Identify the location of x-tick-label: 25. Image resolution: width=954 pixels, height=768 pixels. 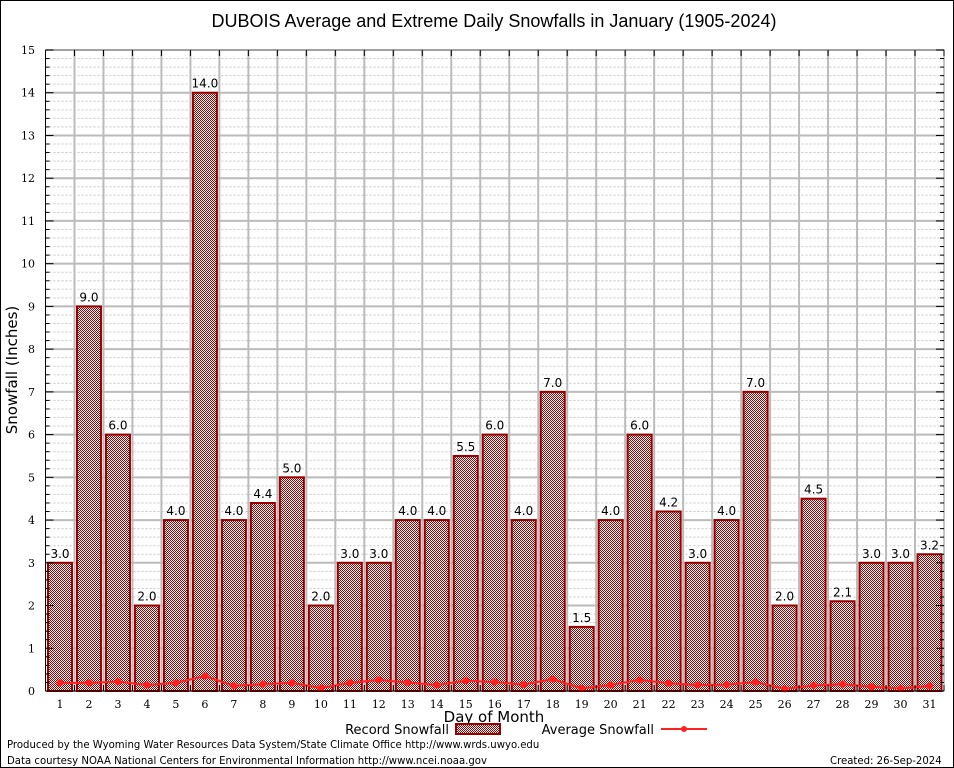
(756, 704).